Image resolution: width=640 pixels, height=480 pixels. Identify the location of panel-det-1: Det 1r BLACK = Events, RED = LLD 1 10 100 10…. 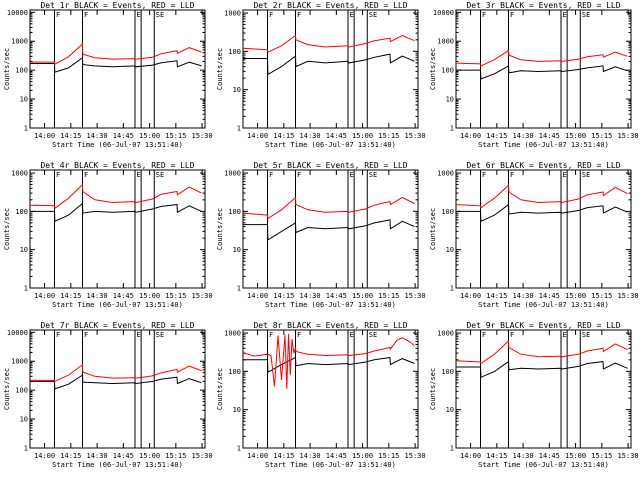
(108, 75).